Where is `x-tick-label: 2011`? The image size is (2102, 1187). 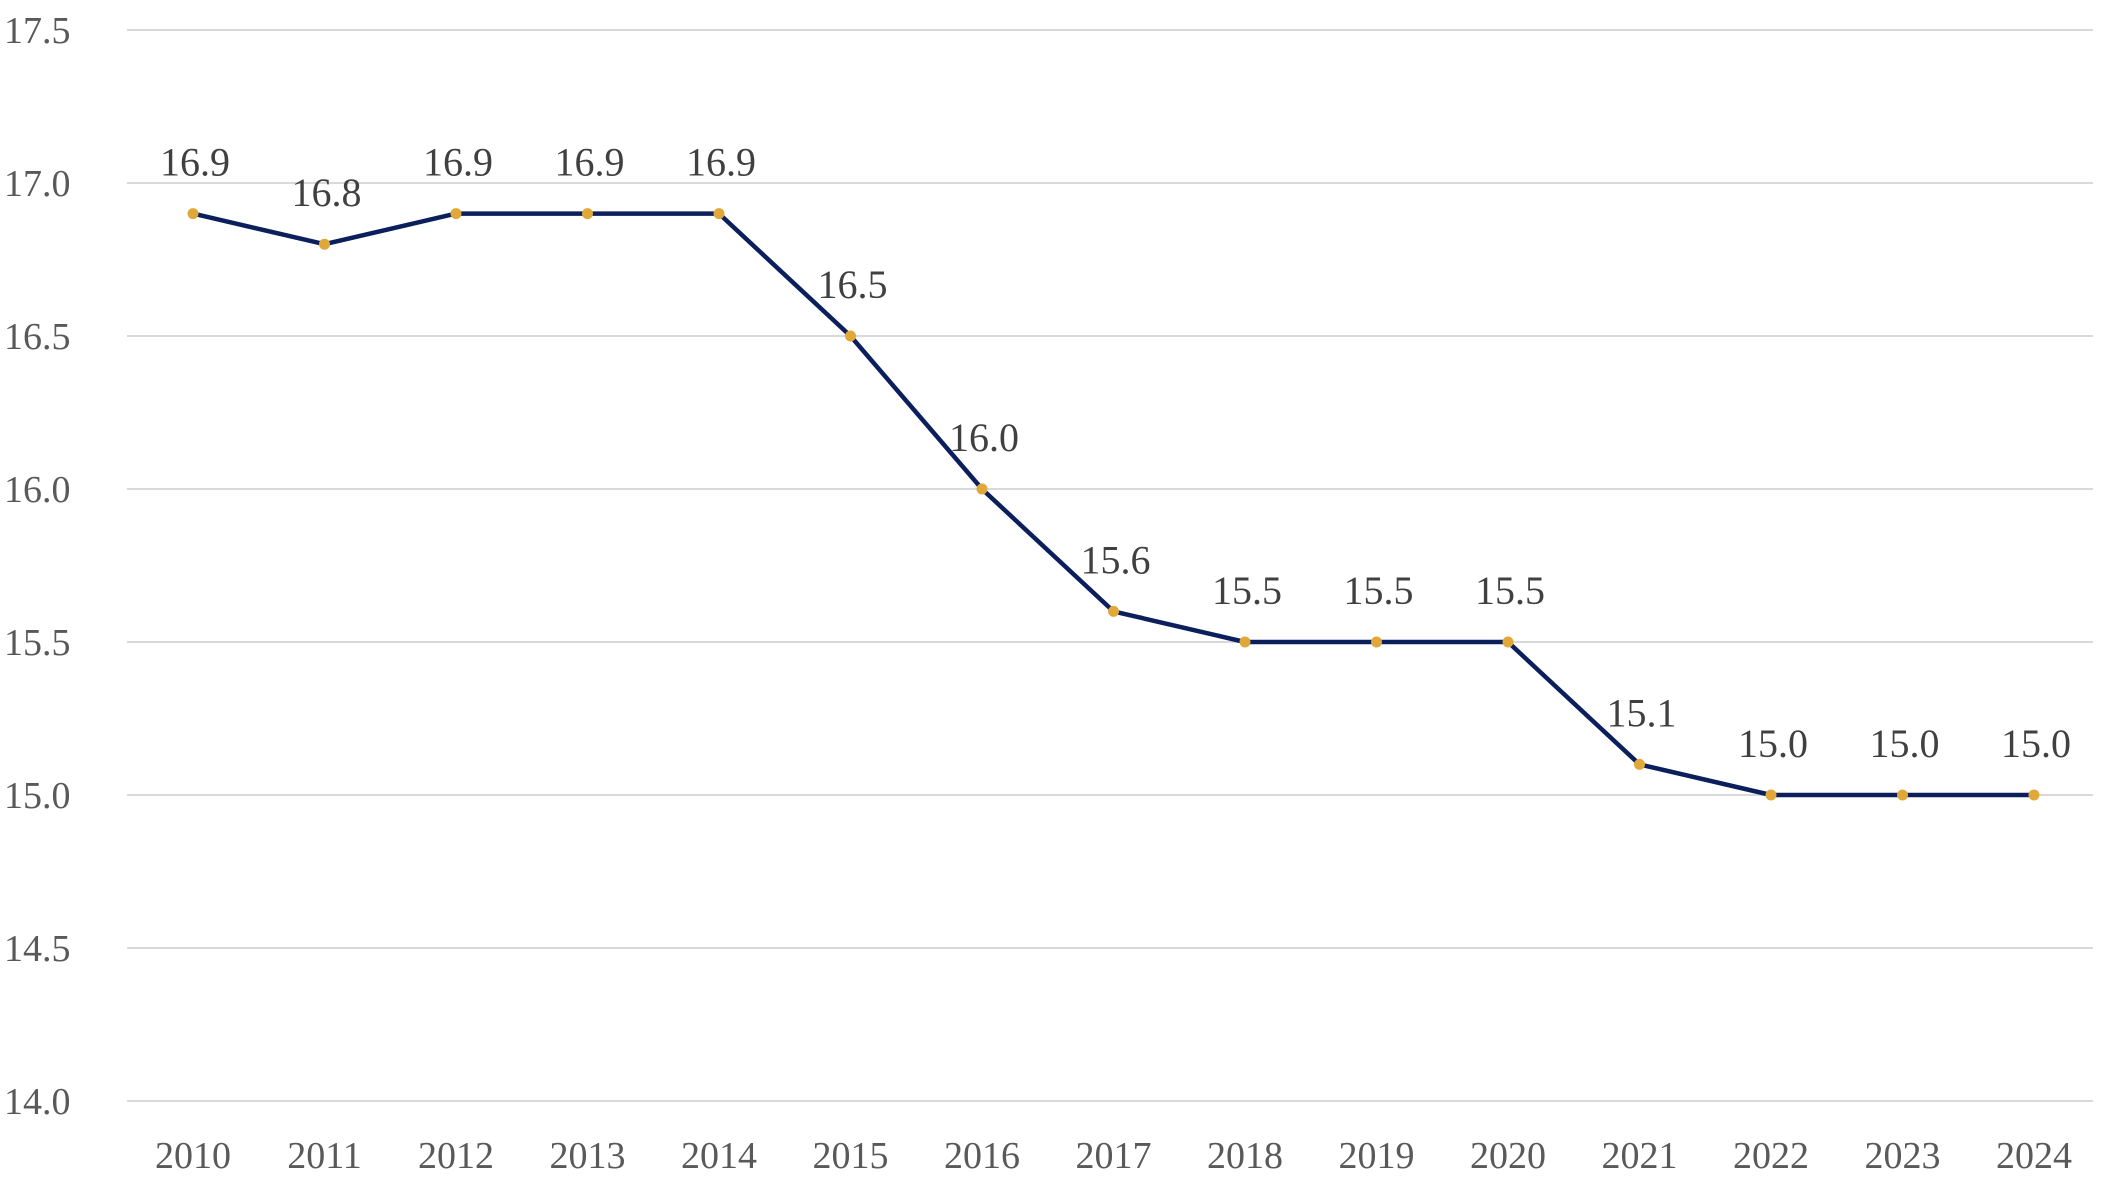 x-tick-label: 2011 is located at coordinates (324, 1156).